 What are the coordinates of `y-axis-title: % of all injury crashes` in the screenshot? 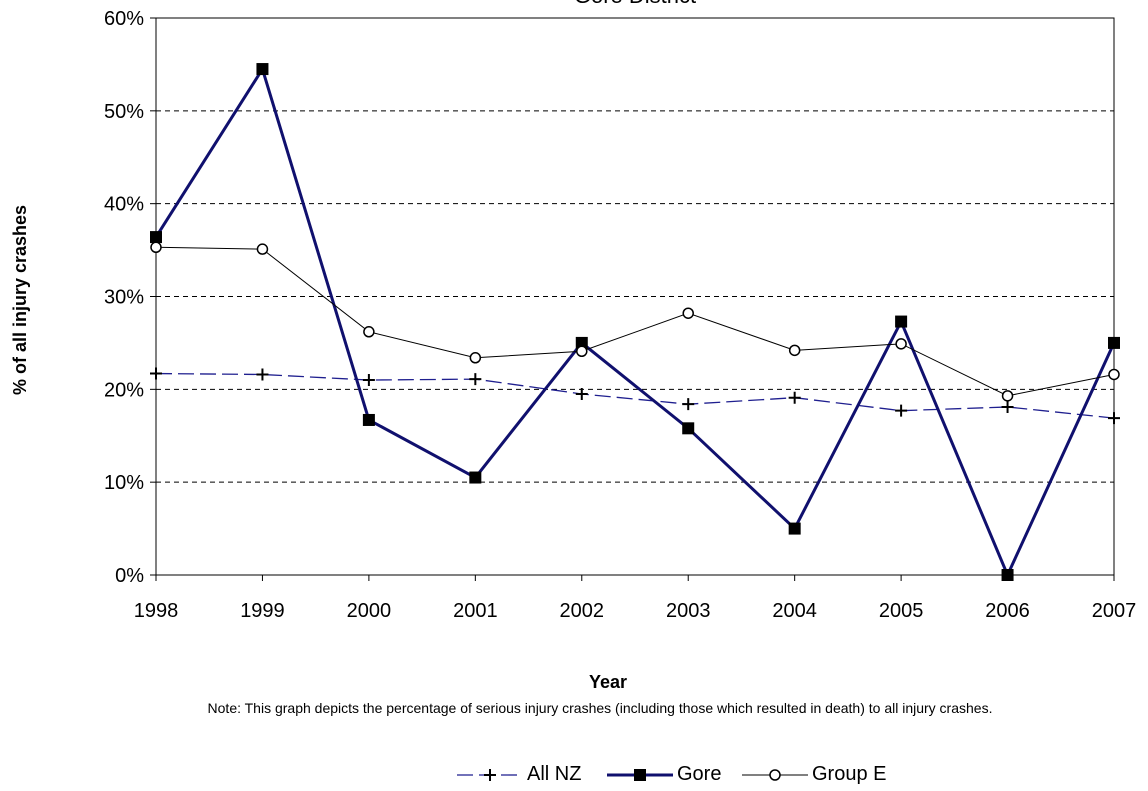 It's located at (20, 300).